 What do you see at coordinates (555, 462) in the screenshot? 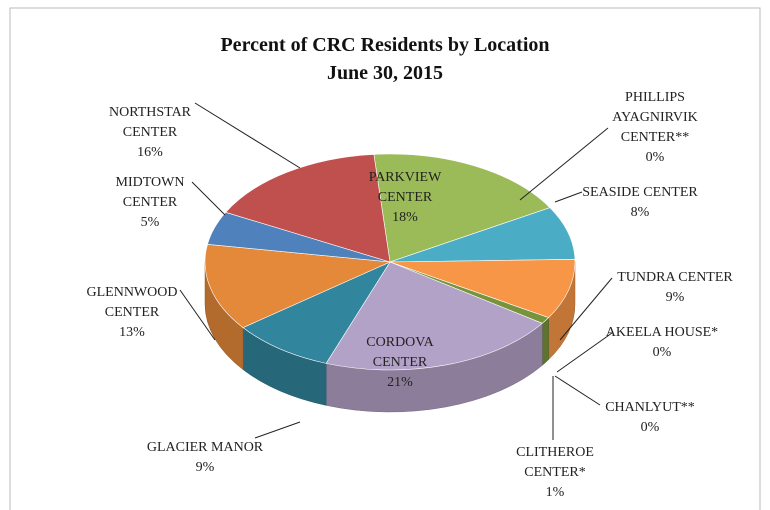
I see `category-name: CLITHEROE CENTER*` at bounding box center [555, 462].